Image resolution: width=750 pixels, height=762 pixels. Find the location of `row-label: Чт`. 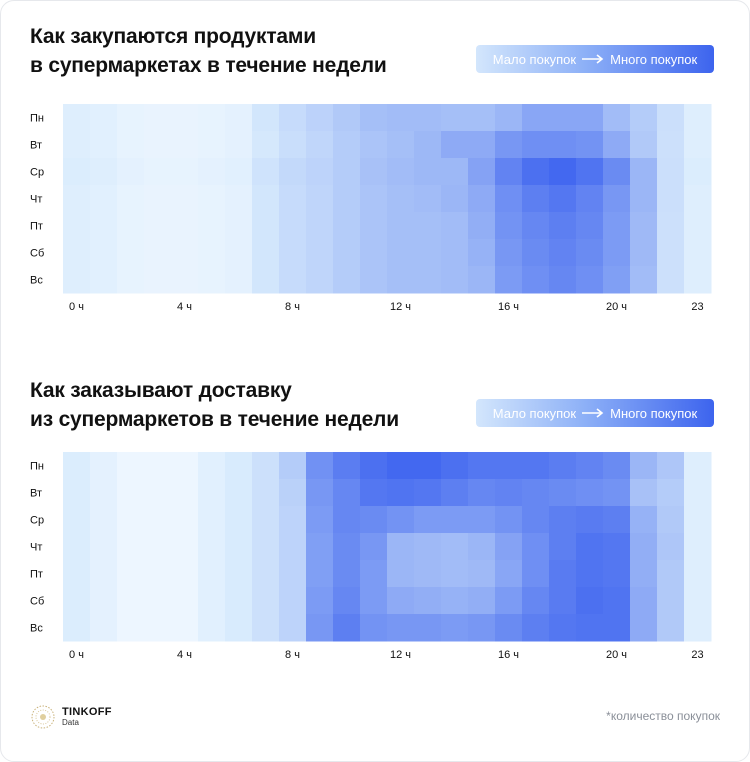

row-label: Чт is located at coordinates (36, 200).